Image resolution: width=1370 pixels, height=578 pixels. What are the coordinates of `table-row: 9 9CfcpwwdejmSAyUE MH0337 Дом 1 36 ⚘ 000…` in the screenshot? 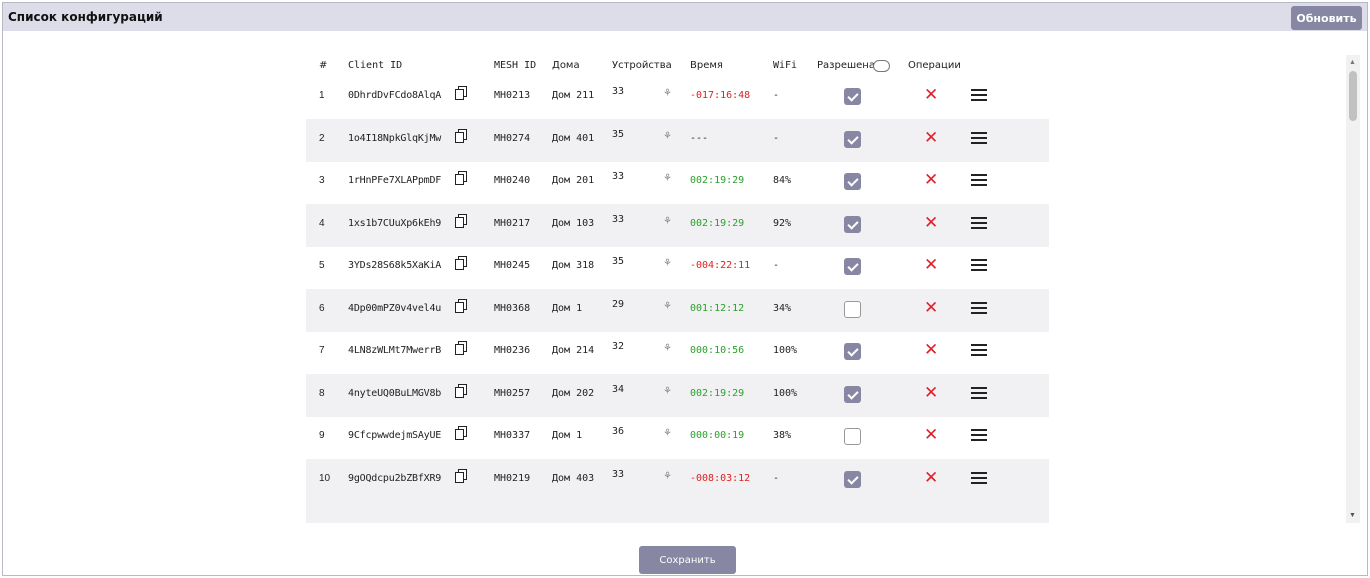 It's located at (677, 437).